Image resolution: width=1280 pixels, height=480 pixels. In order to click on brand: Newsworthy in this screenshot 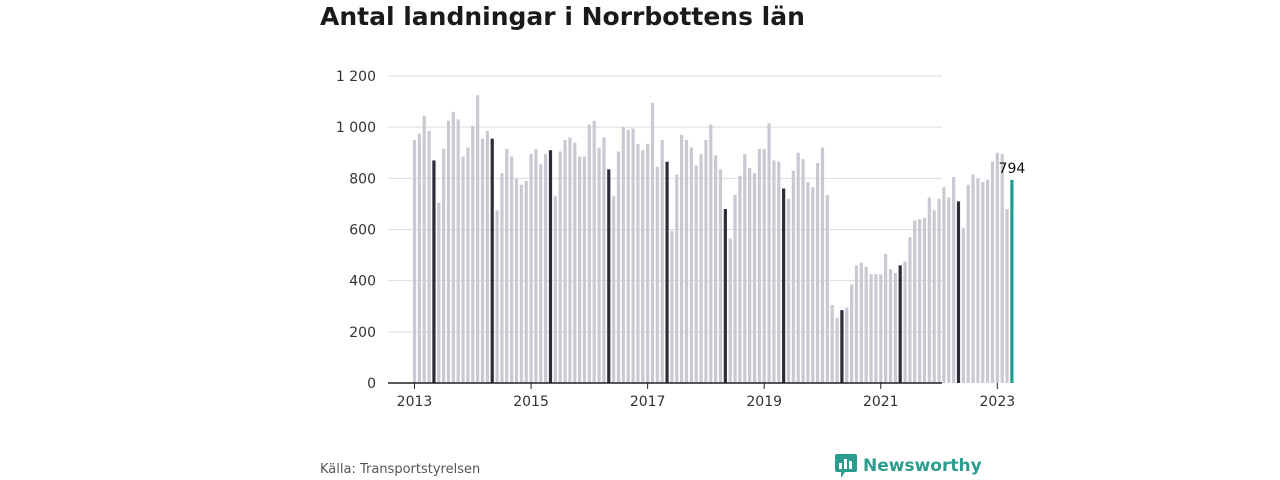, I will do `click(908, 466)`.